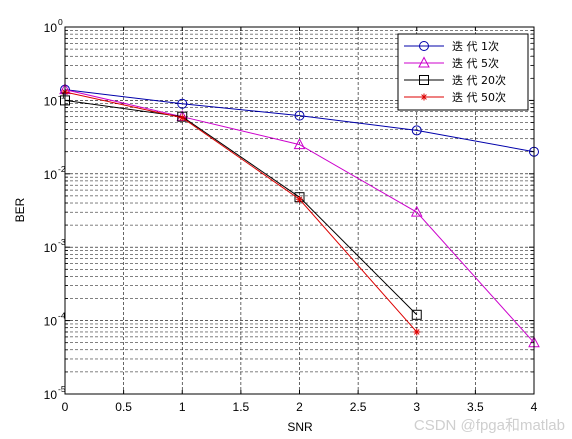 The width and height of the screenshot is (572, 439). What do you see at coordinates (475, 63) in the screenshot?
I see `legend-label: 迭 代 5次` at bounding box center [475, 63].